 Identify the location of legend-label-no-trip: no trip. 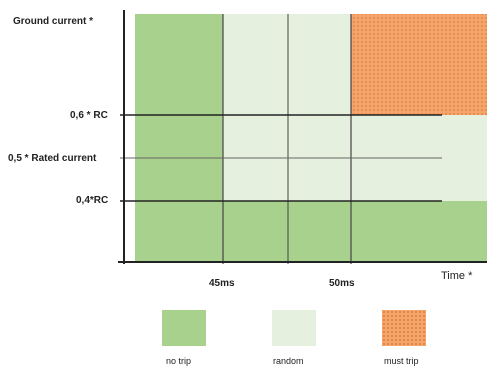
(179, 361).